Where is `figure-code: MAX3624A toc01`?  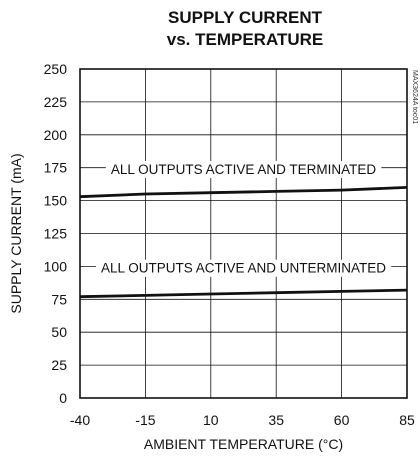 figure-code: MAX3624A toc01 is located at coordinates (414, 97).